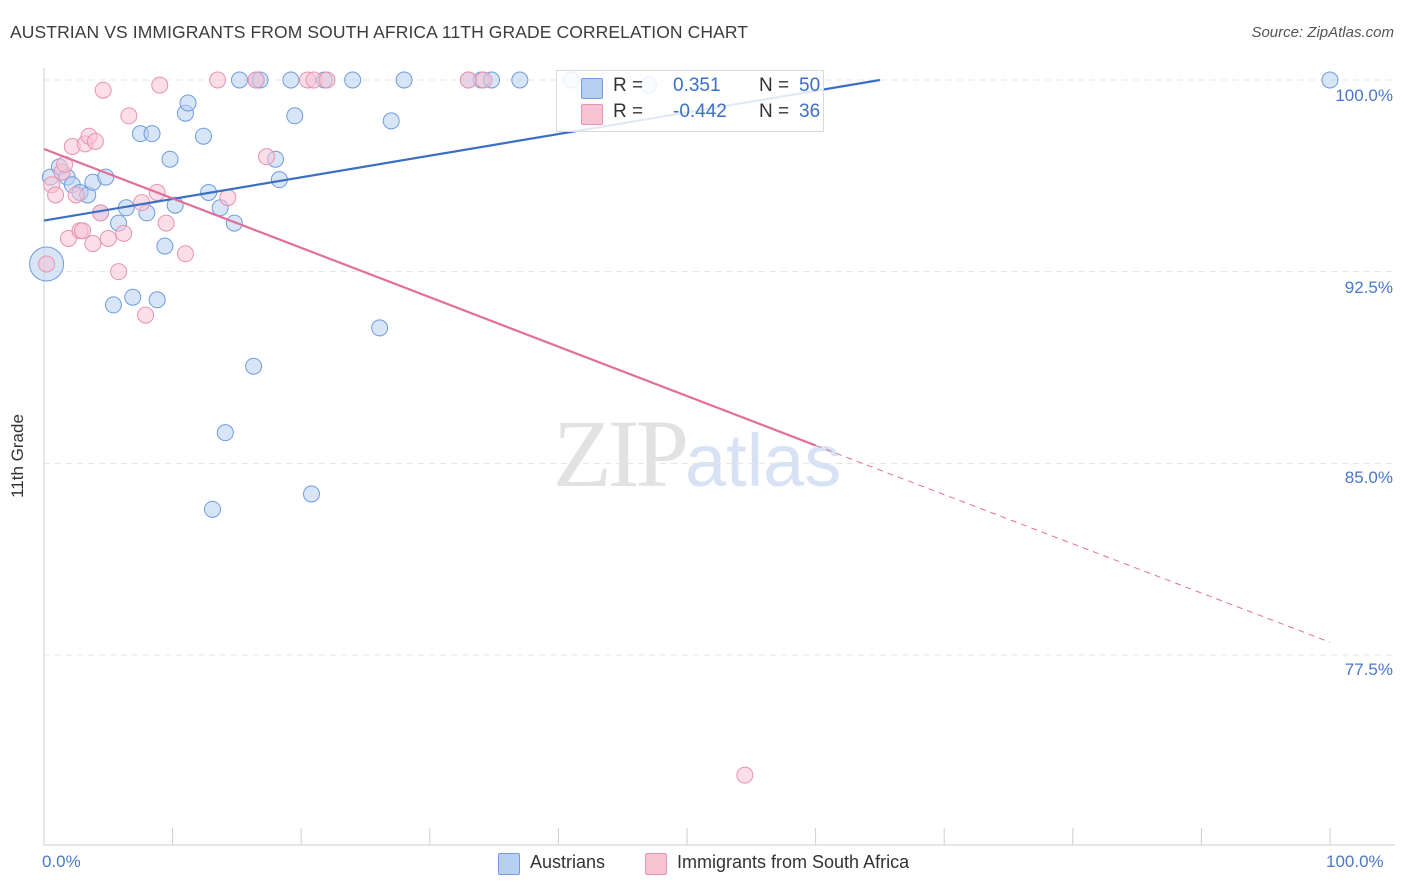 This screenshot has height=892, width=1406. Describe the element at coordinates (621, 453) in the screenshot. I see `watermark-zip: ZIP` at that location.